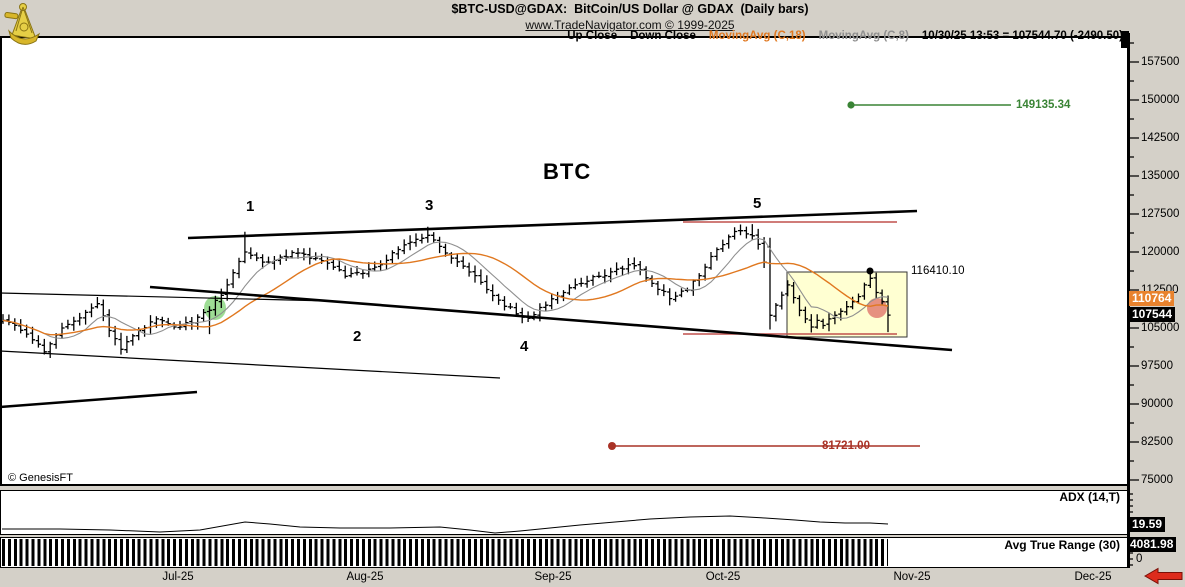 The image size is (1185, 587). Describe the element at coordinates (1125, 39) in the screenshot. I see `axis-top-notch` at that location.